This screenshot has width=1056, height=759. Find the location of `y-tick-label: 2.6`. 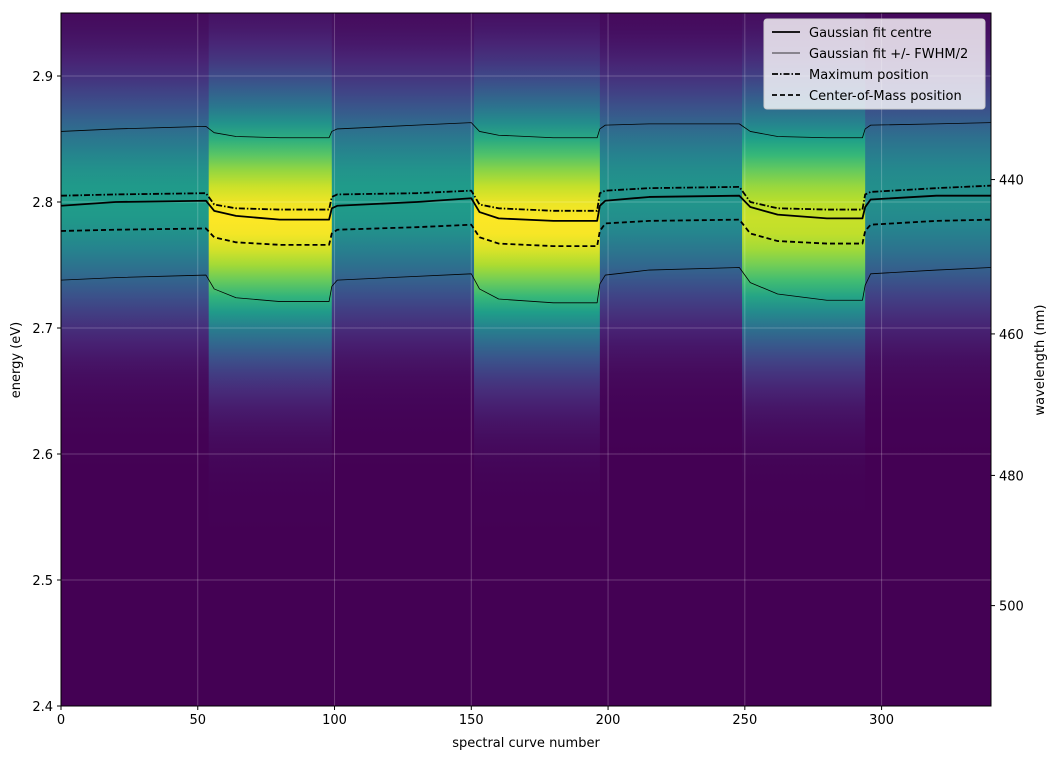

y-tick-label: 2.6 is located at coordinates (42, 455).